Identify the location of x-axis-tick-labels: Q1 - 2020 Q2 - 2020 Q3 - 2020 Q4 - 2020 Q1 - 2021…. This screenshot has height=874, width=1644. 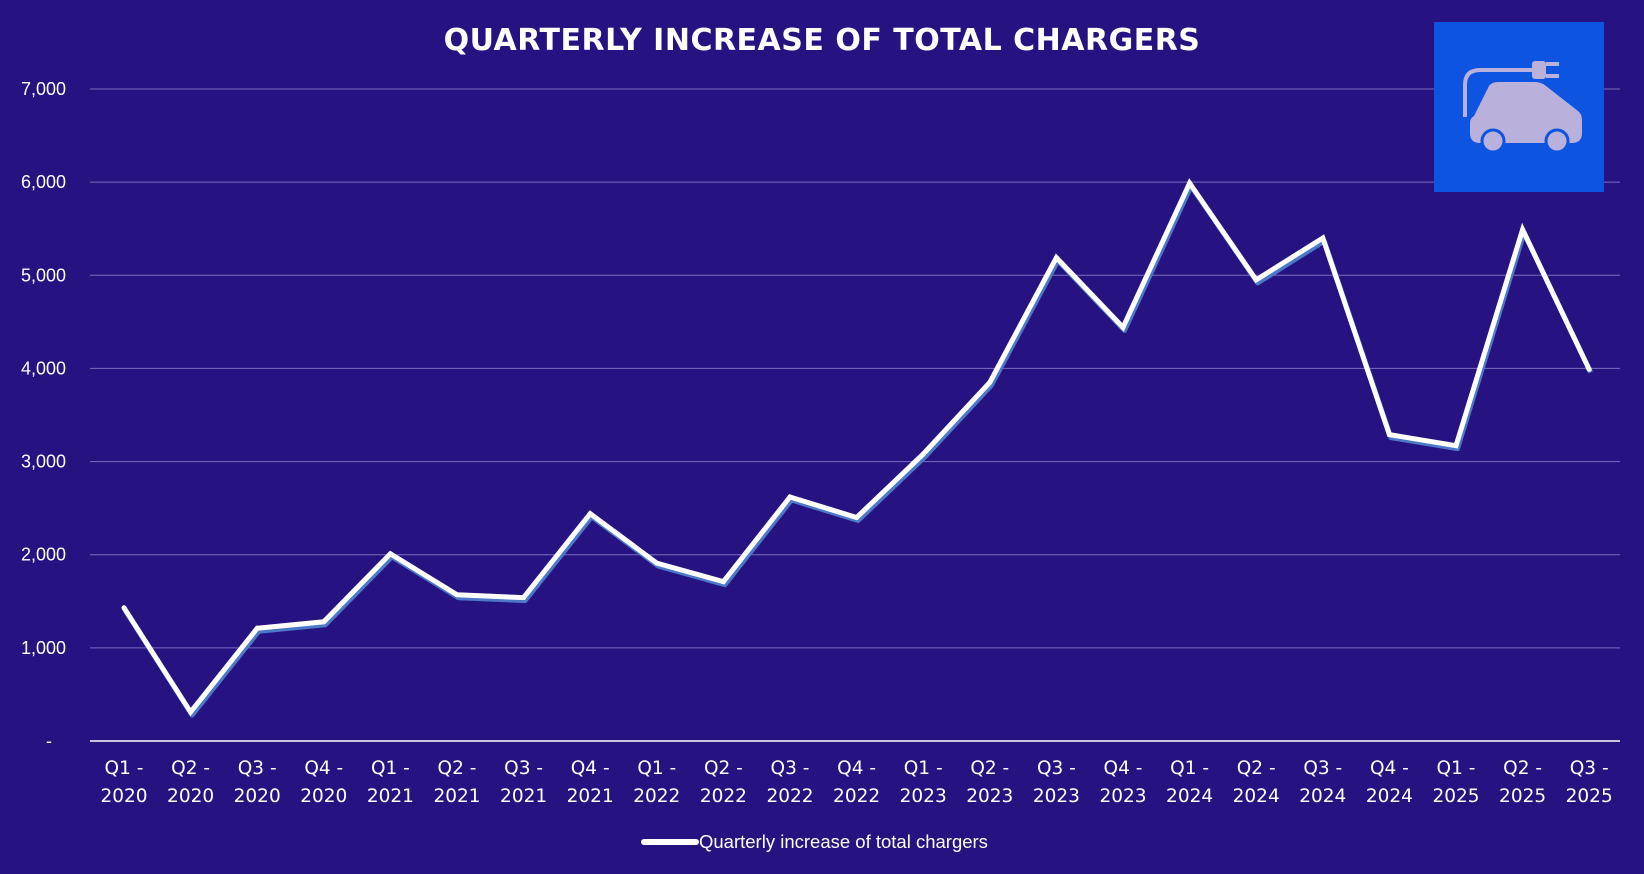
(856, 782).